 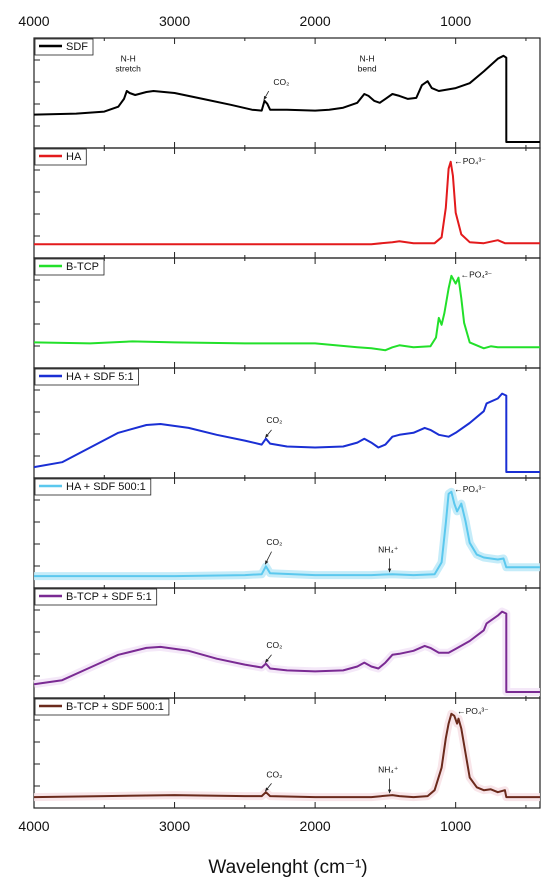 I want to click on legend-label: B-TCP, so click(x=82, y=267).